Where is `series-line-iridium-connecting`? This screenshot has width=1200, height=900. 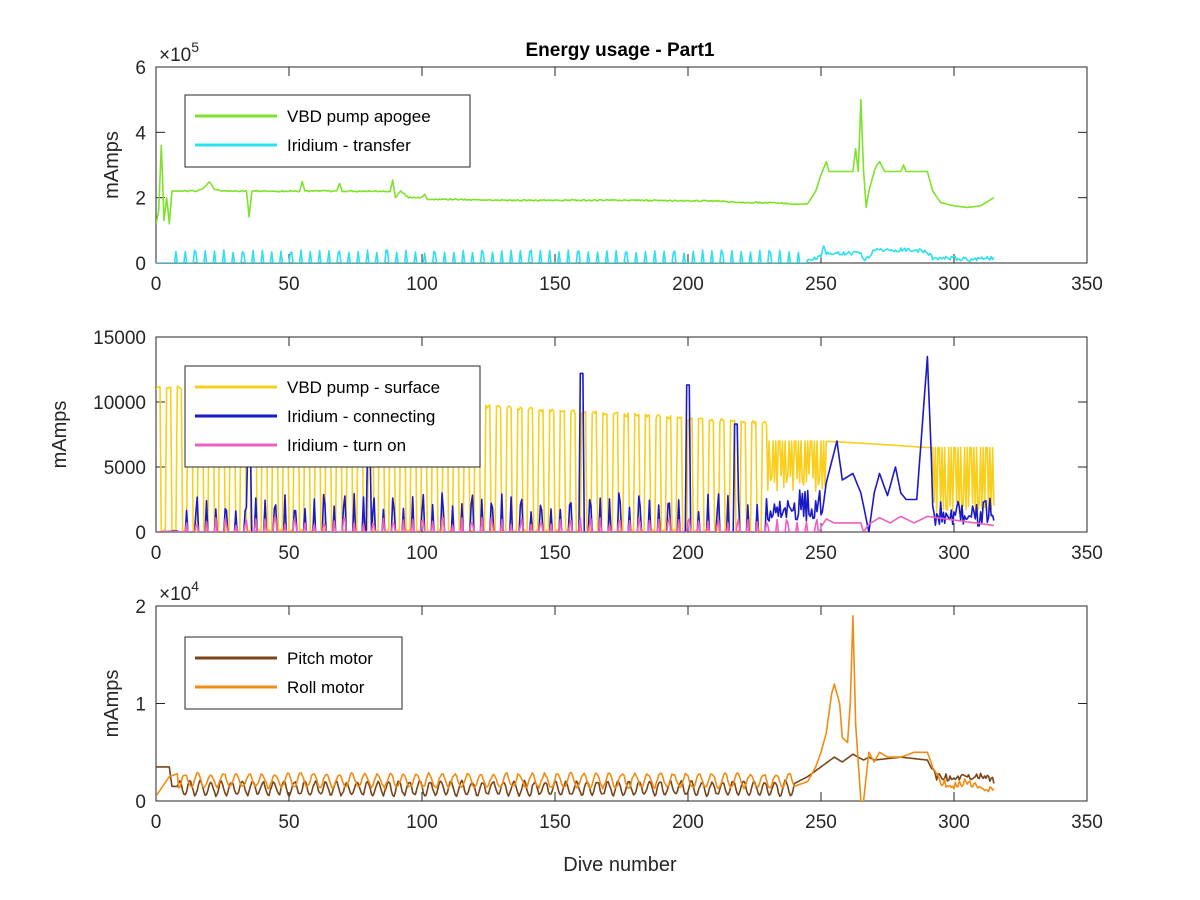 series-line-iridium-connecting is located at coordinates (575, 443).